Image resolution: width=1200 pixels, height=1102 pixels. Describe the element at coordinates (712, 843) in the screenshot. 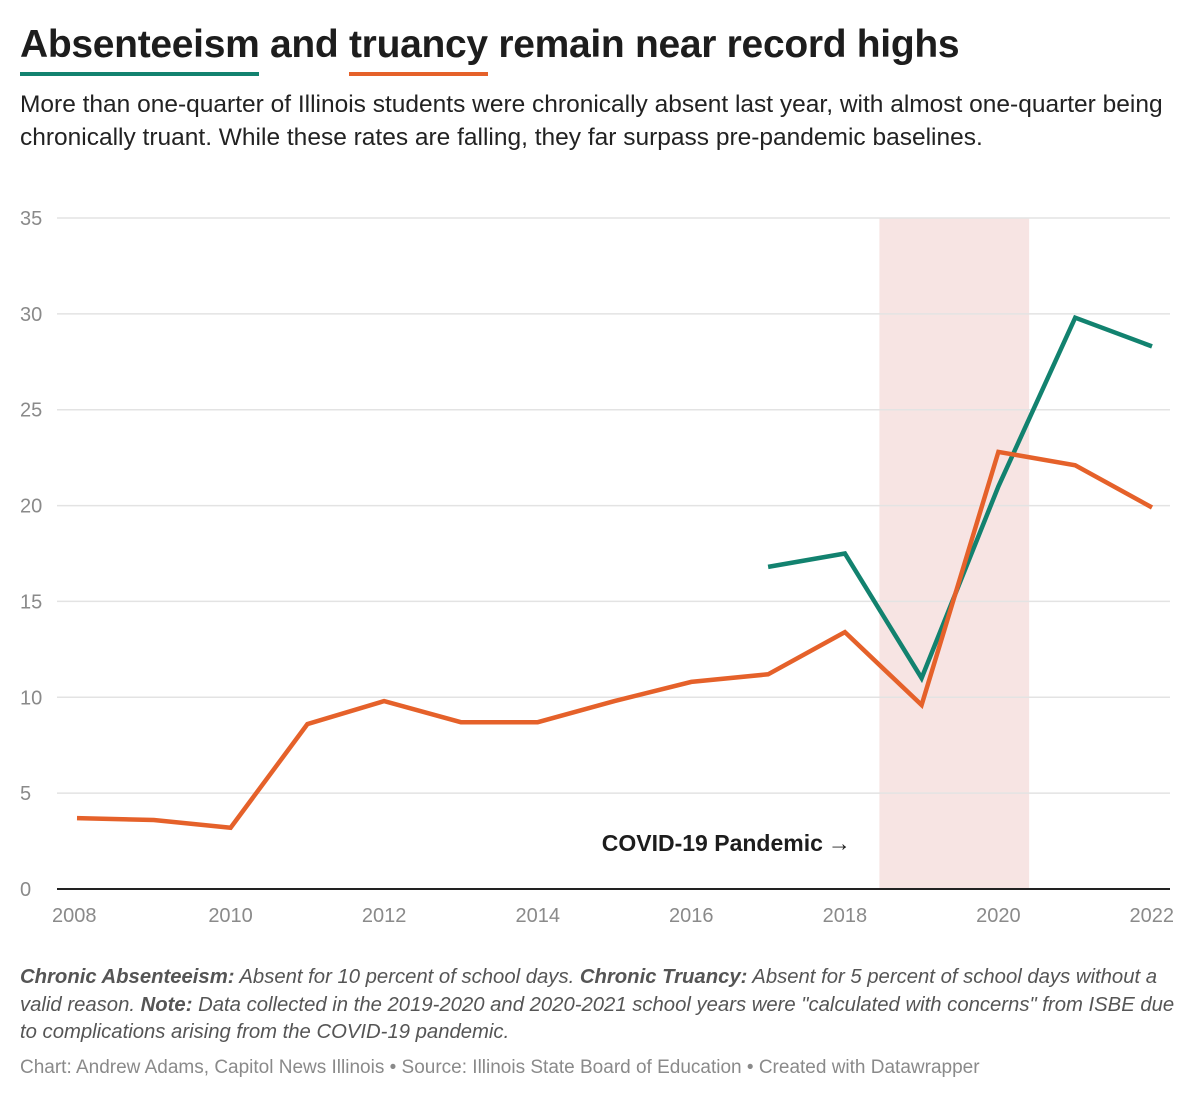

I see `covid-annotation-label: COVID-19 Pandemic` at that location.